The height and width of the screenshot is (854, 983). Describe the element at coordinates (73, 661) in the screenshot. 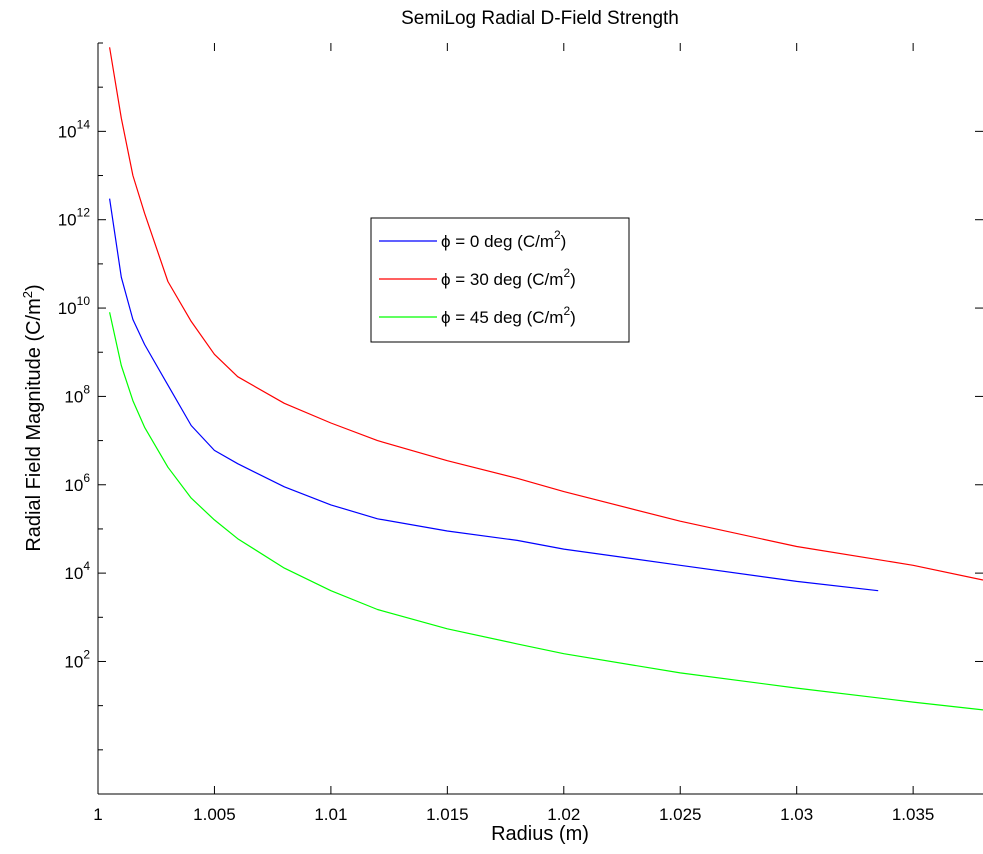

I see `y-tick-label-base-0: 10` at that location.